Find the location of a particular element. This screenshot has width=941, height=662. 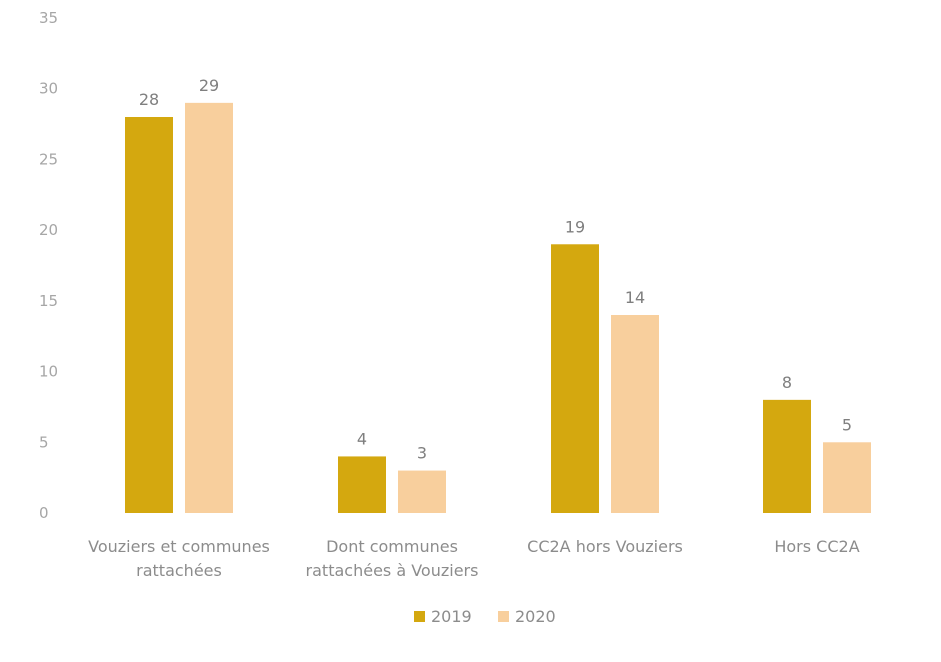

y-tick-label-5: 5 is located at coordinates (44, 442).